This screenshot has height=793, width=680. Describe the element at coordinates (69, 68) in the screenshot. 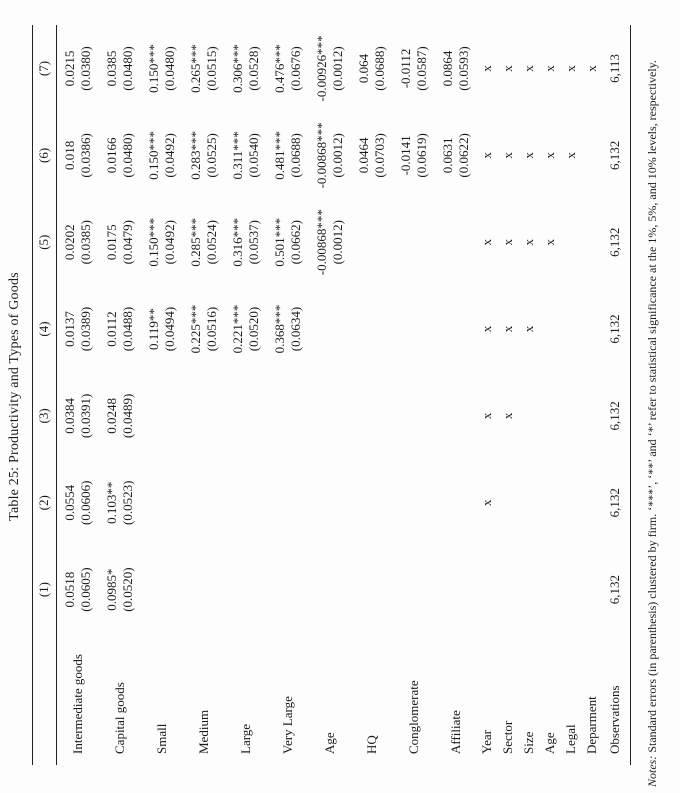

I see `coefficient-value: 0.0215` at that location.